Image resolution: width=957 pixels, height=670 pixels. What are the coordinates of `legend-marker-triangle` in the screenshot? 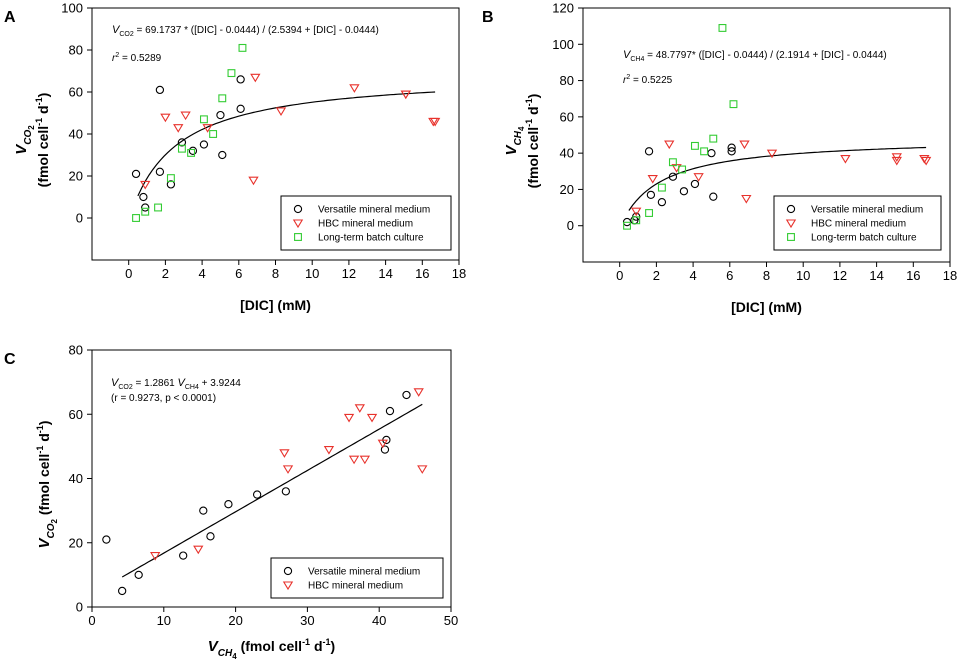 It's located at (298, 224).